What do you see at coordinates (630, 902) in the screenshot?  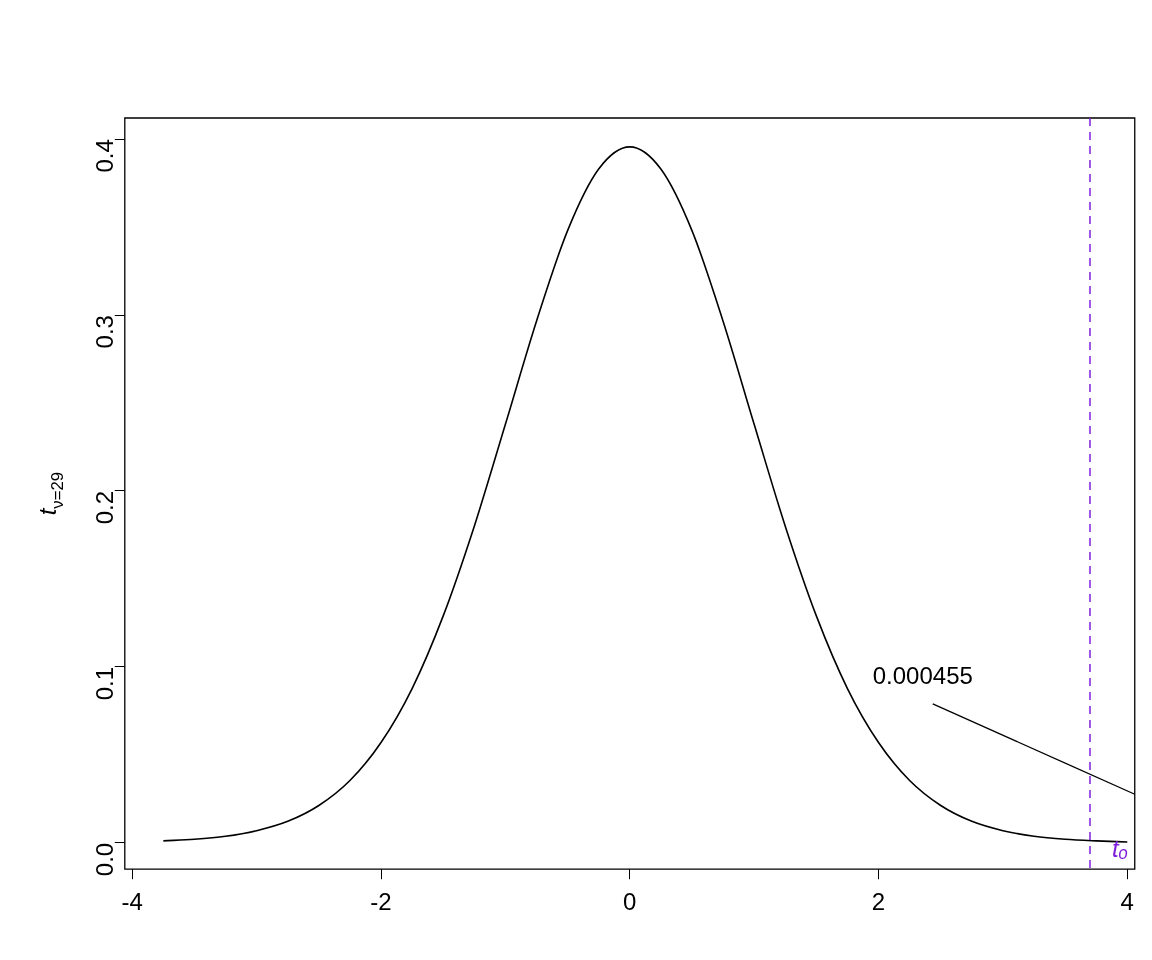 I see `x-tick-label: 0` at bounding box center [630, 902].